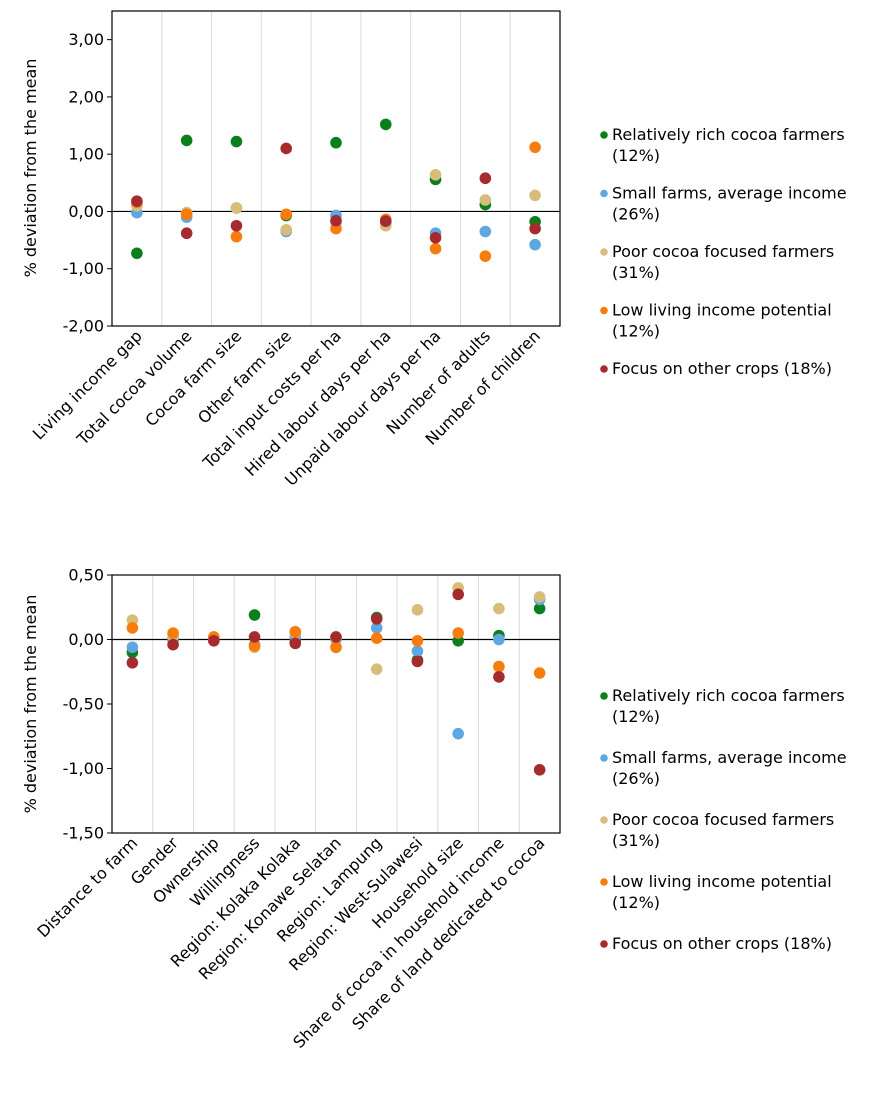 This screenshot has width=888, height=1101. I want to click on y-tick-label: 0,50, so click(86, 575).